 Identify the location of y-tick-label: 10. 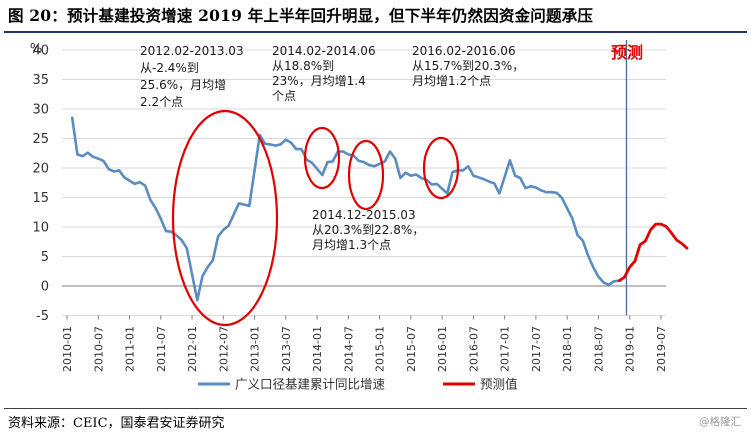
(40, 228).